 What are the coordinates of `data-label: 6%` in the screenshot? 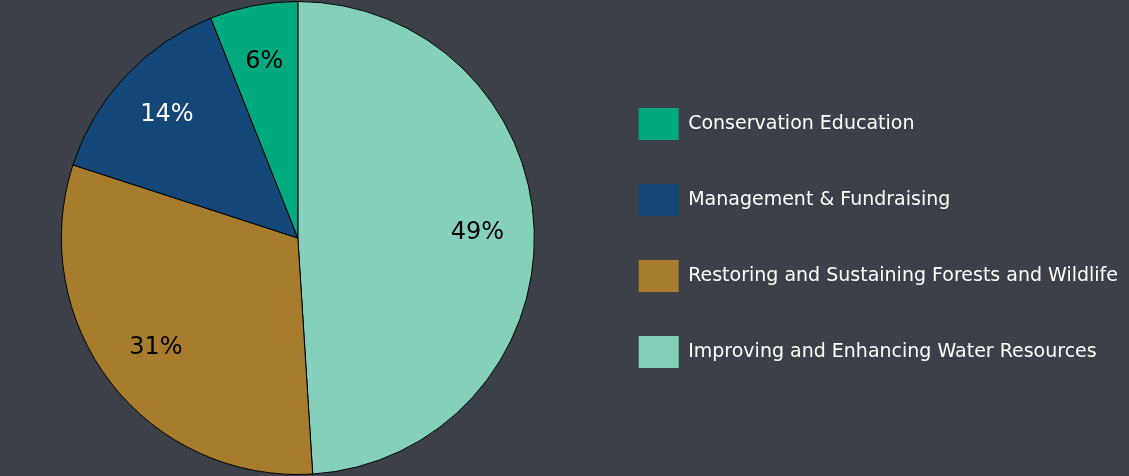 It's located at (264, 59).